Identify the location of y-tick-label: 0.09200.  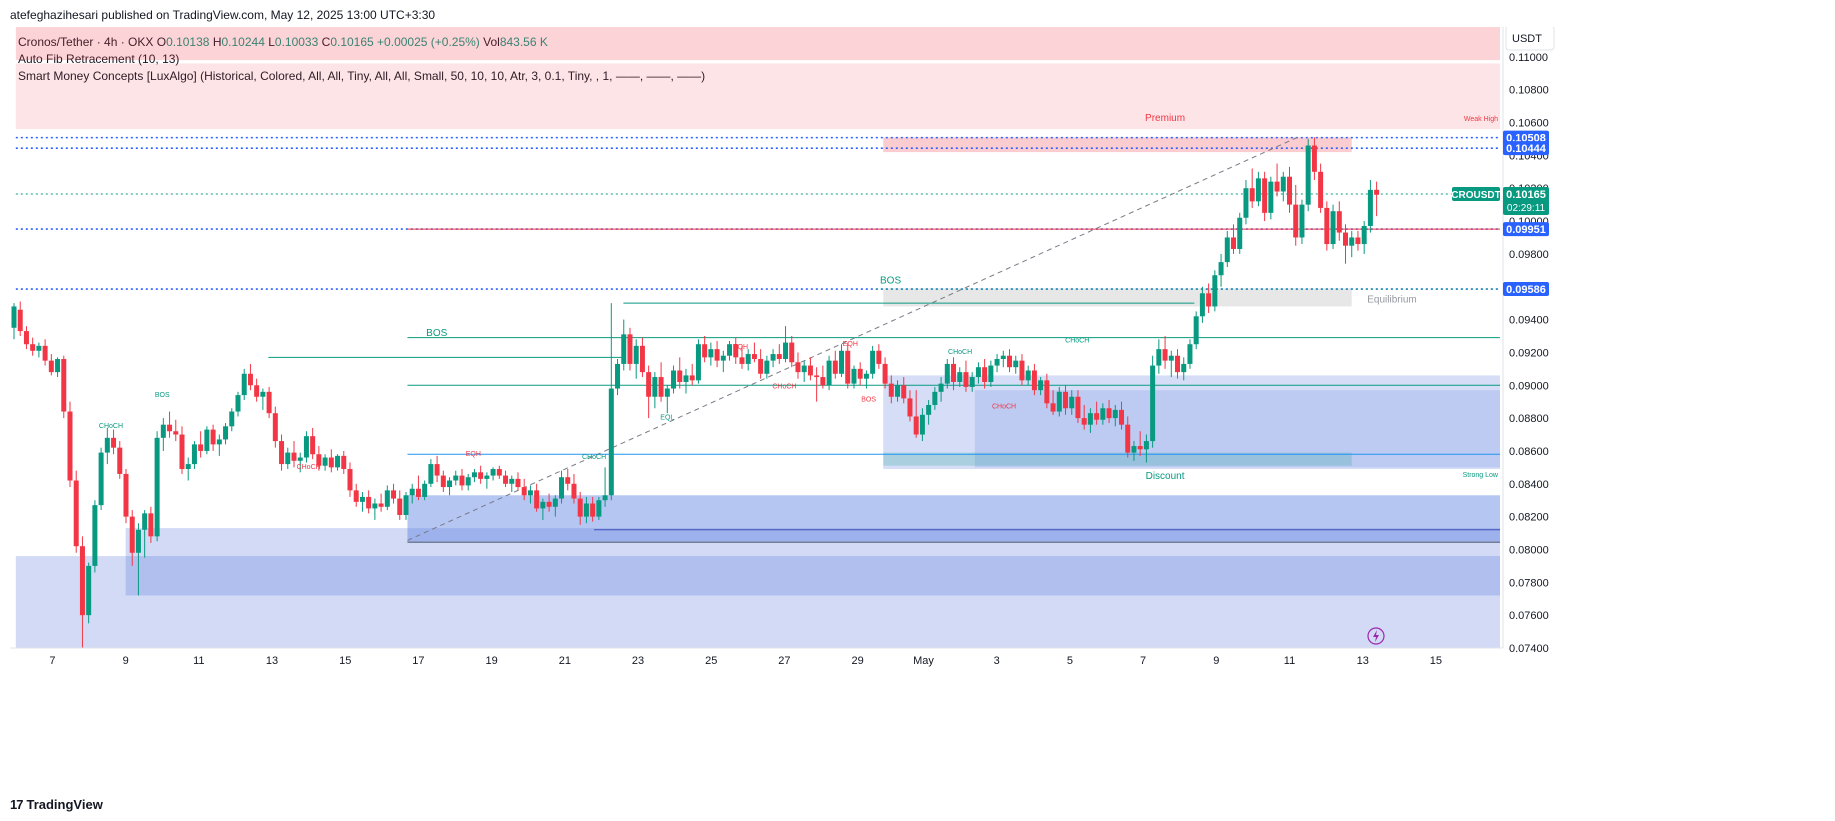
(1529, 353).